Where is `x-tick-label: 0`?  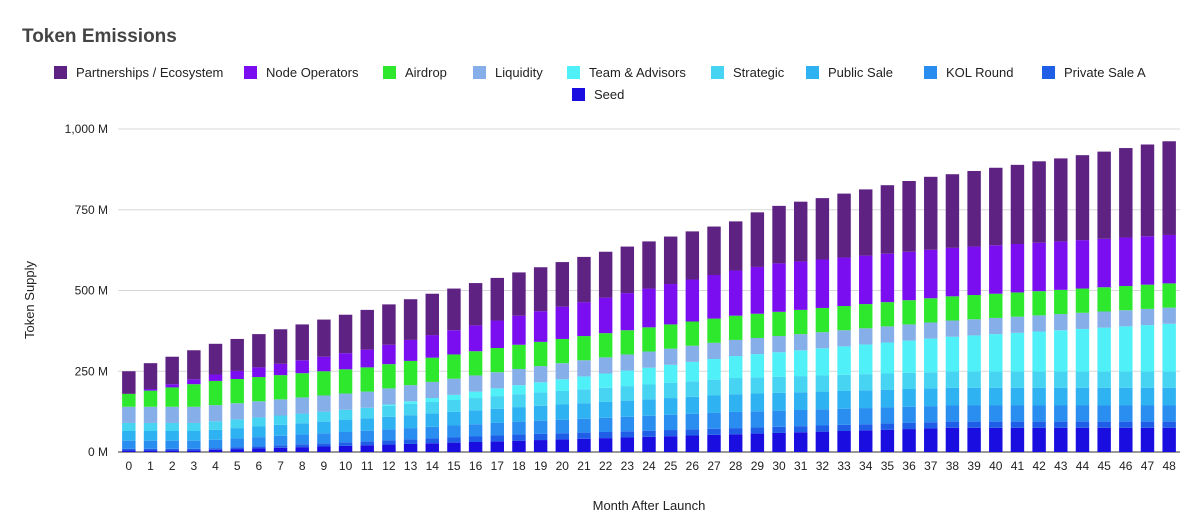 x-tick-label: 0 is located at coordinates (128, 466).